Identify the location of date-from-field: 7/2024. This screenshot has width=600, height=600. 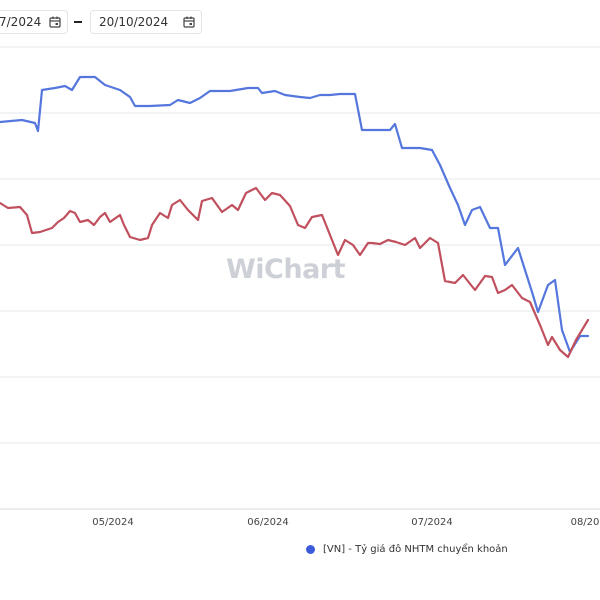
(34, 22).